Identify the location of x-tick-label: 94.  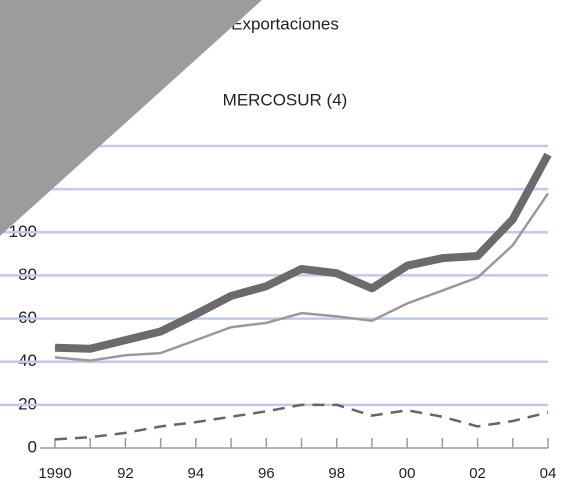
(196, 473).